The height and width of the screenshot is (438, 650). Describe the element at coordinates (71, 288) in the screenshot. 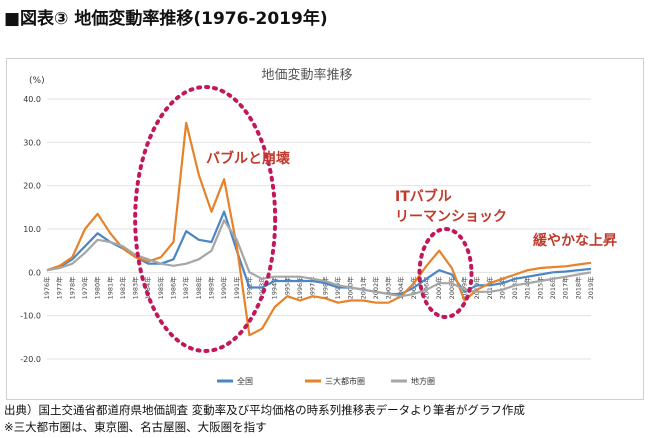

I see `x-tick-label: 1978年` at that location.